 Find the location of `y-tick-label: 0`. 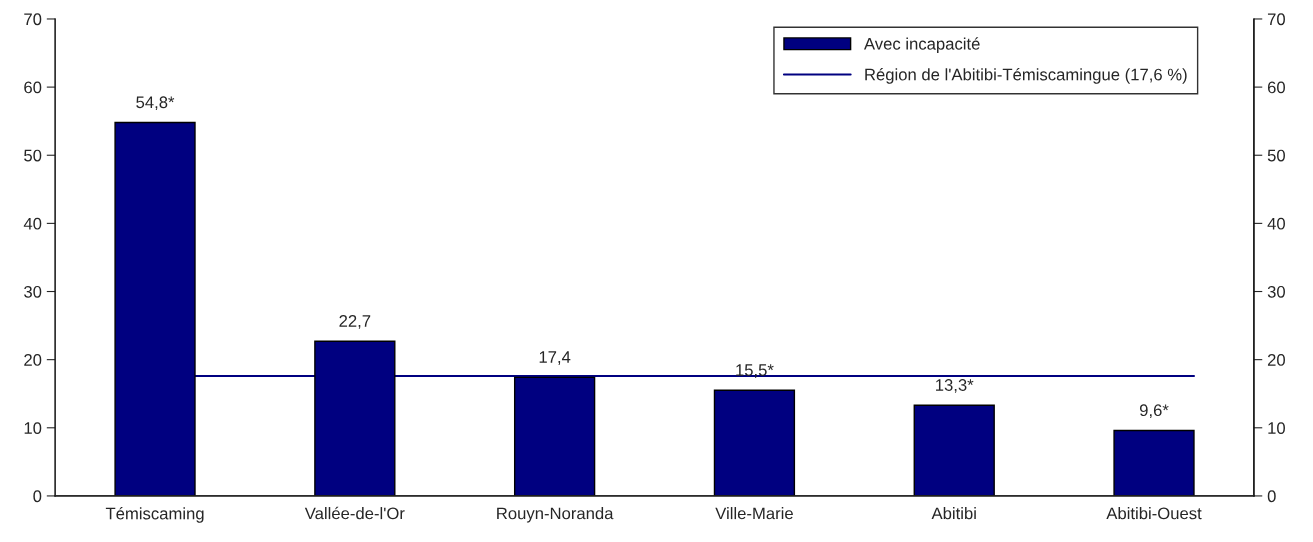

y-tick-label: 0 is located at coordinates (37, 496).